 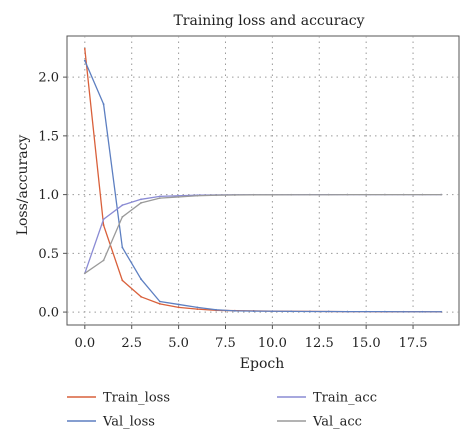 I want to click on x-tick-label: 0.0, so click(x=84, y=343).